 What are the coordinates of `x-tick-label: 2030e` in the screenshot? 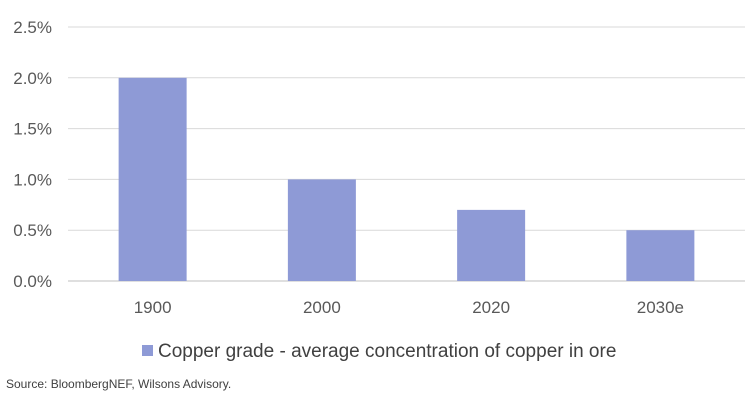 It's located at (660, 307).